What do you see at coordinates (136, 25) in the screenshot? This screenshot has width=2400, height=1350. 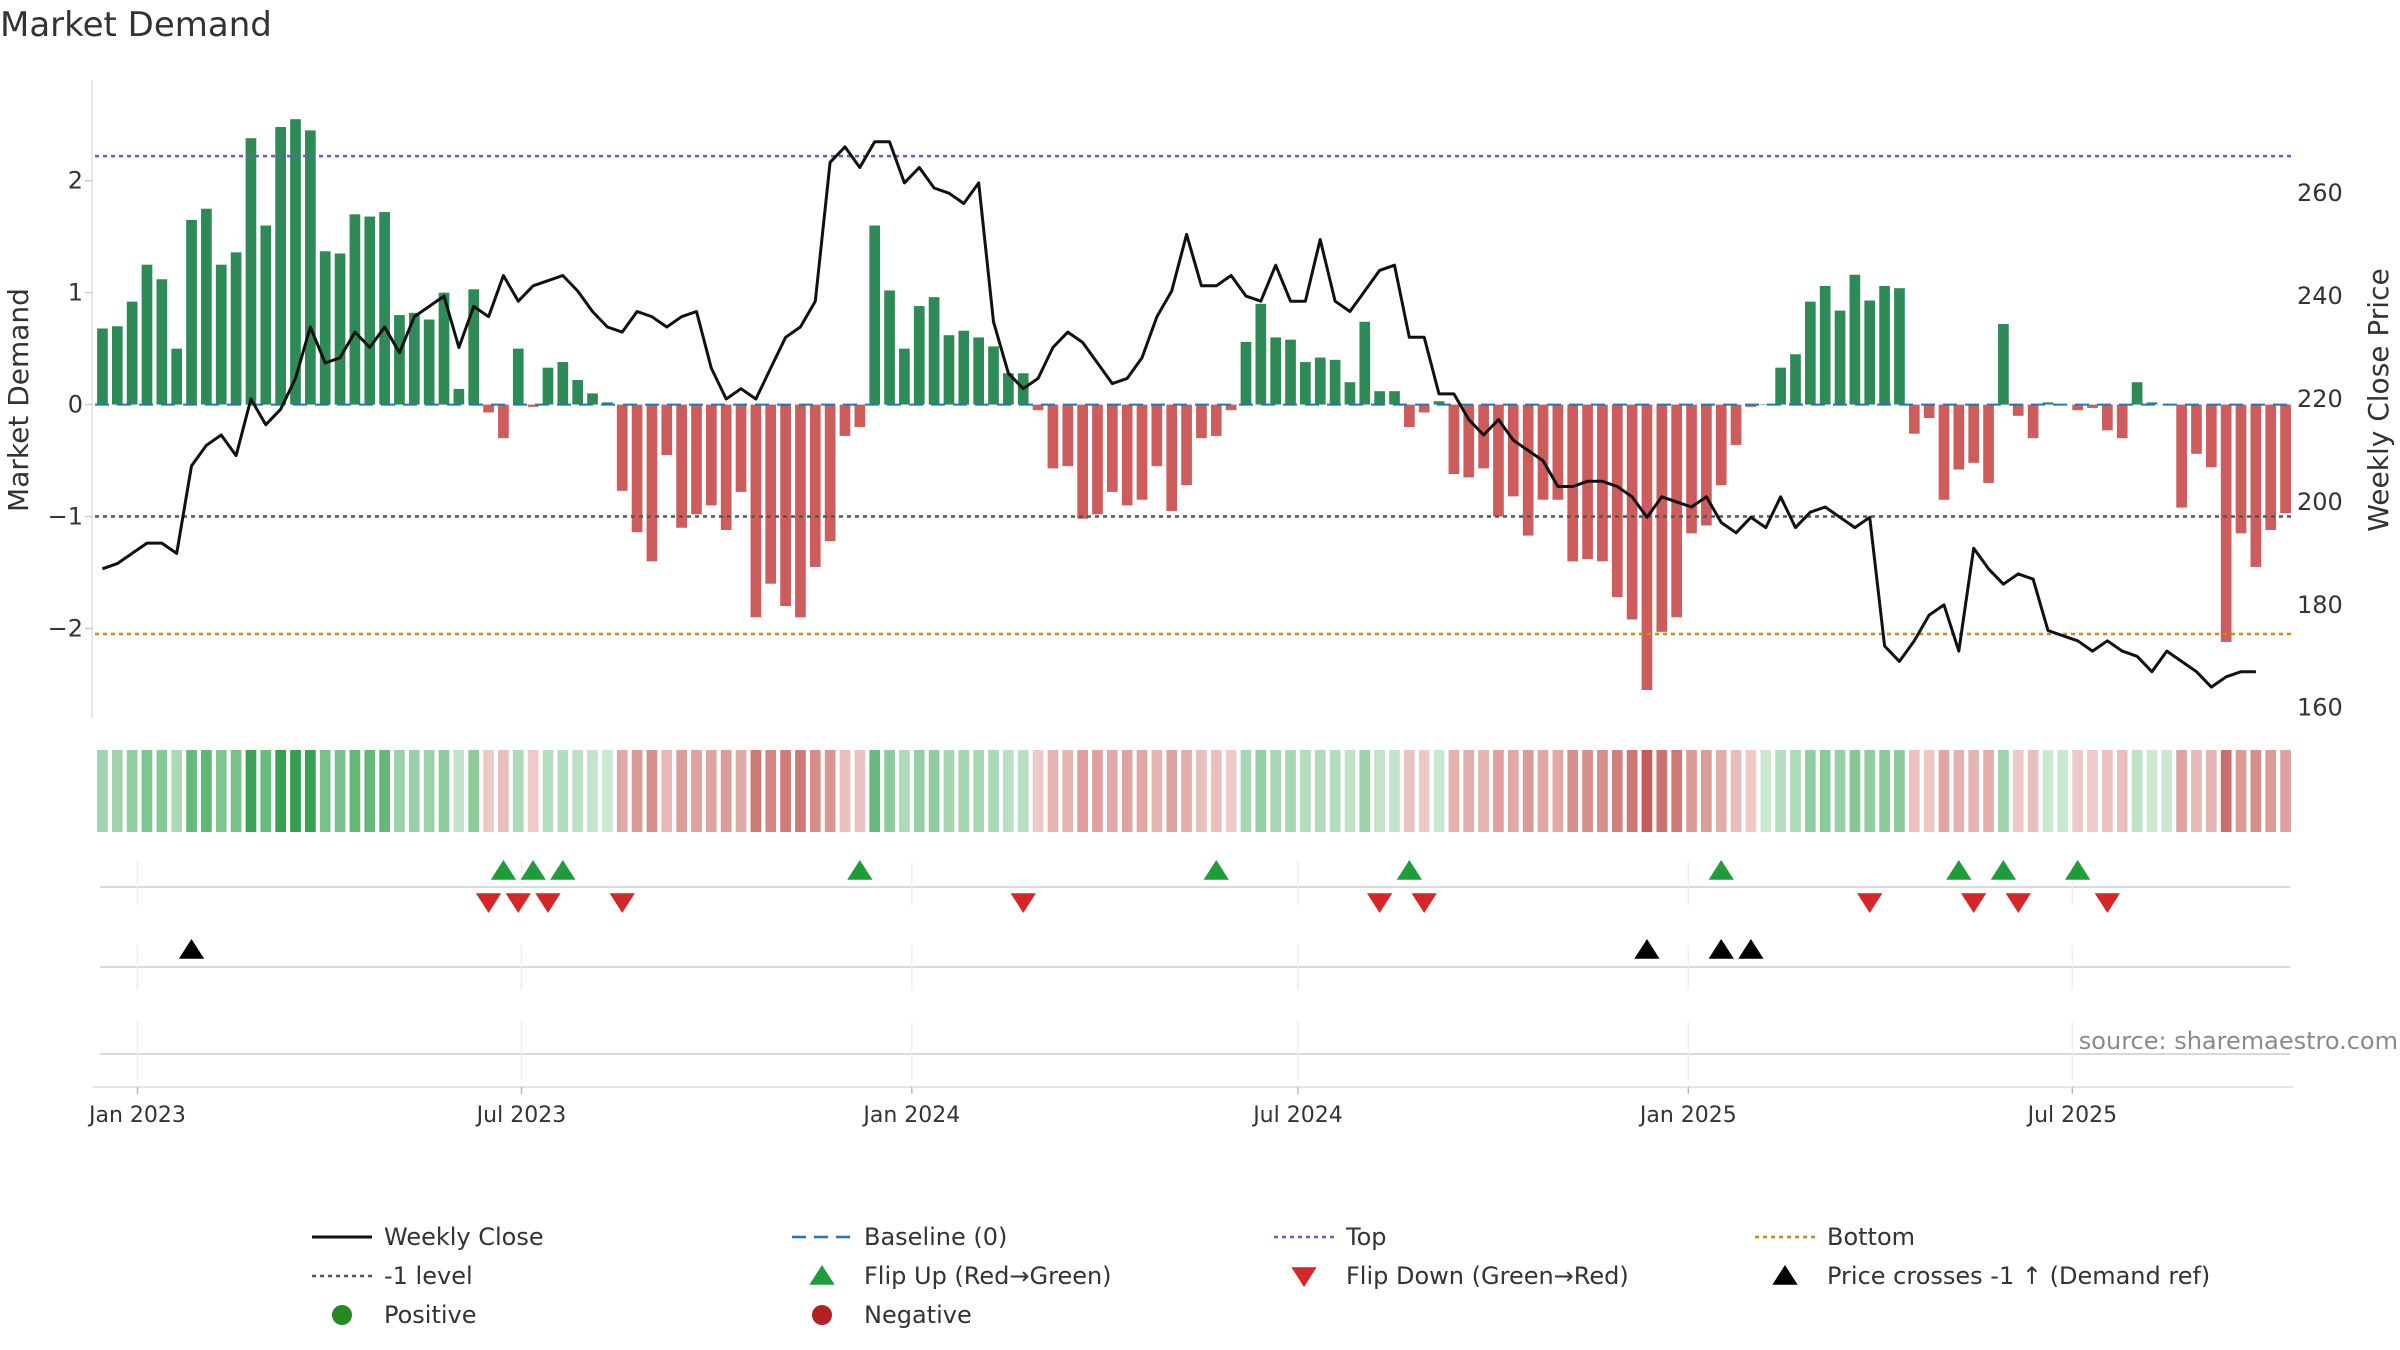 I see `chart-title: Market Demand` at bounding box center [136, 25].